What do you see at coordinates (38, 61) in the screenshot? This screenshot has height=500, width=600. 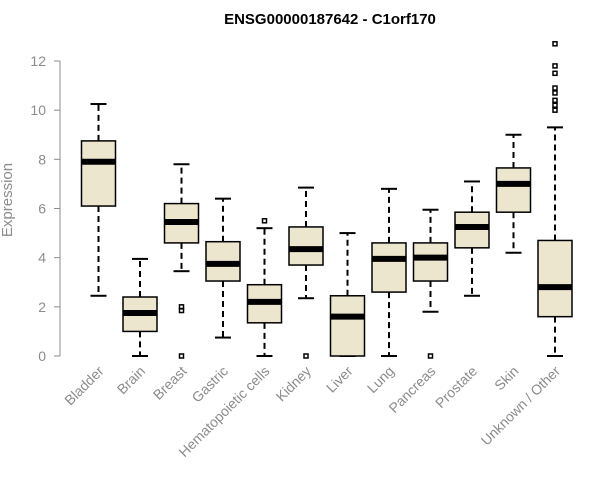 I see `y-tick-label: 12` at bounding box center [38, 61].